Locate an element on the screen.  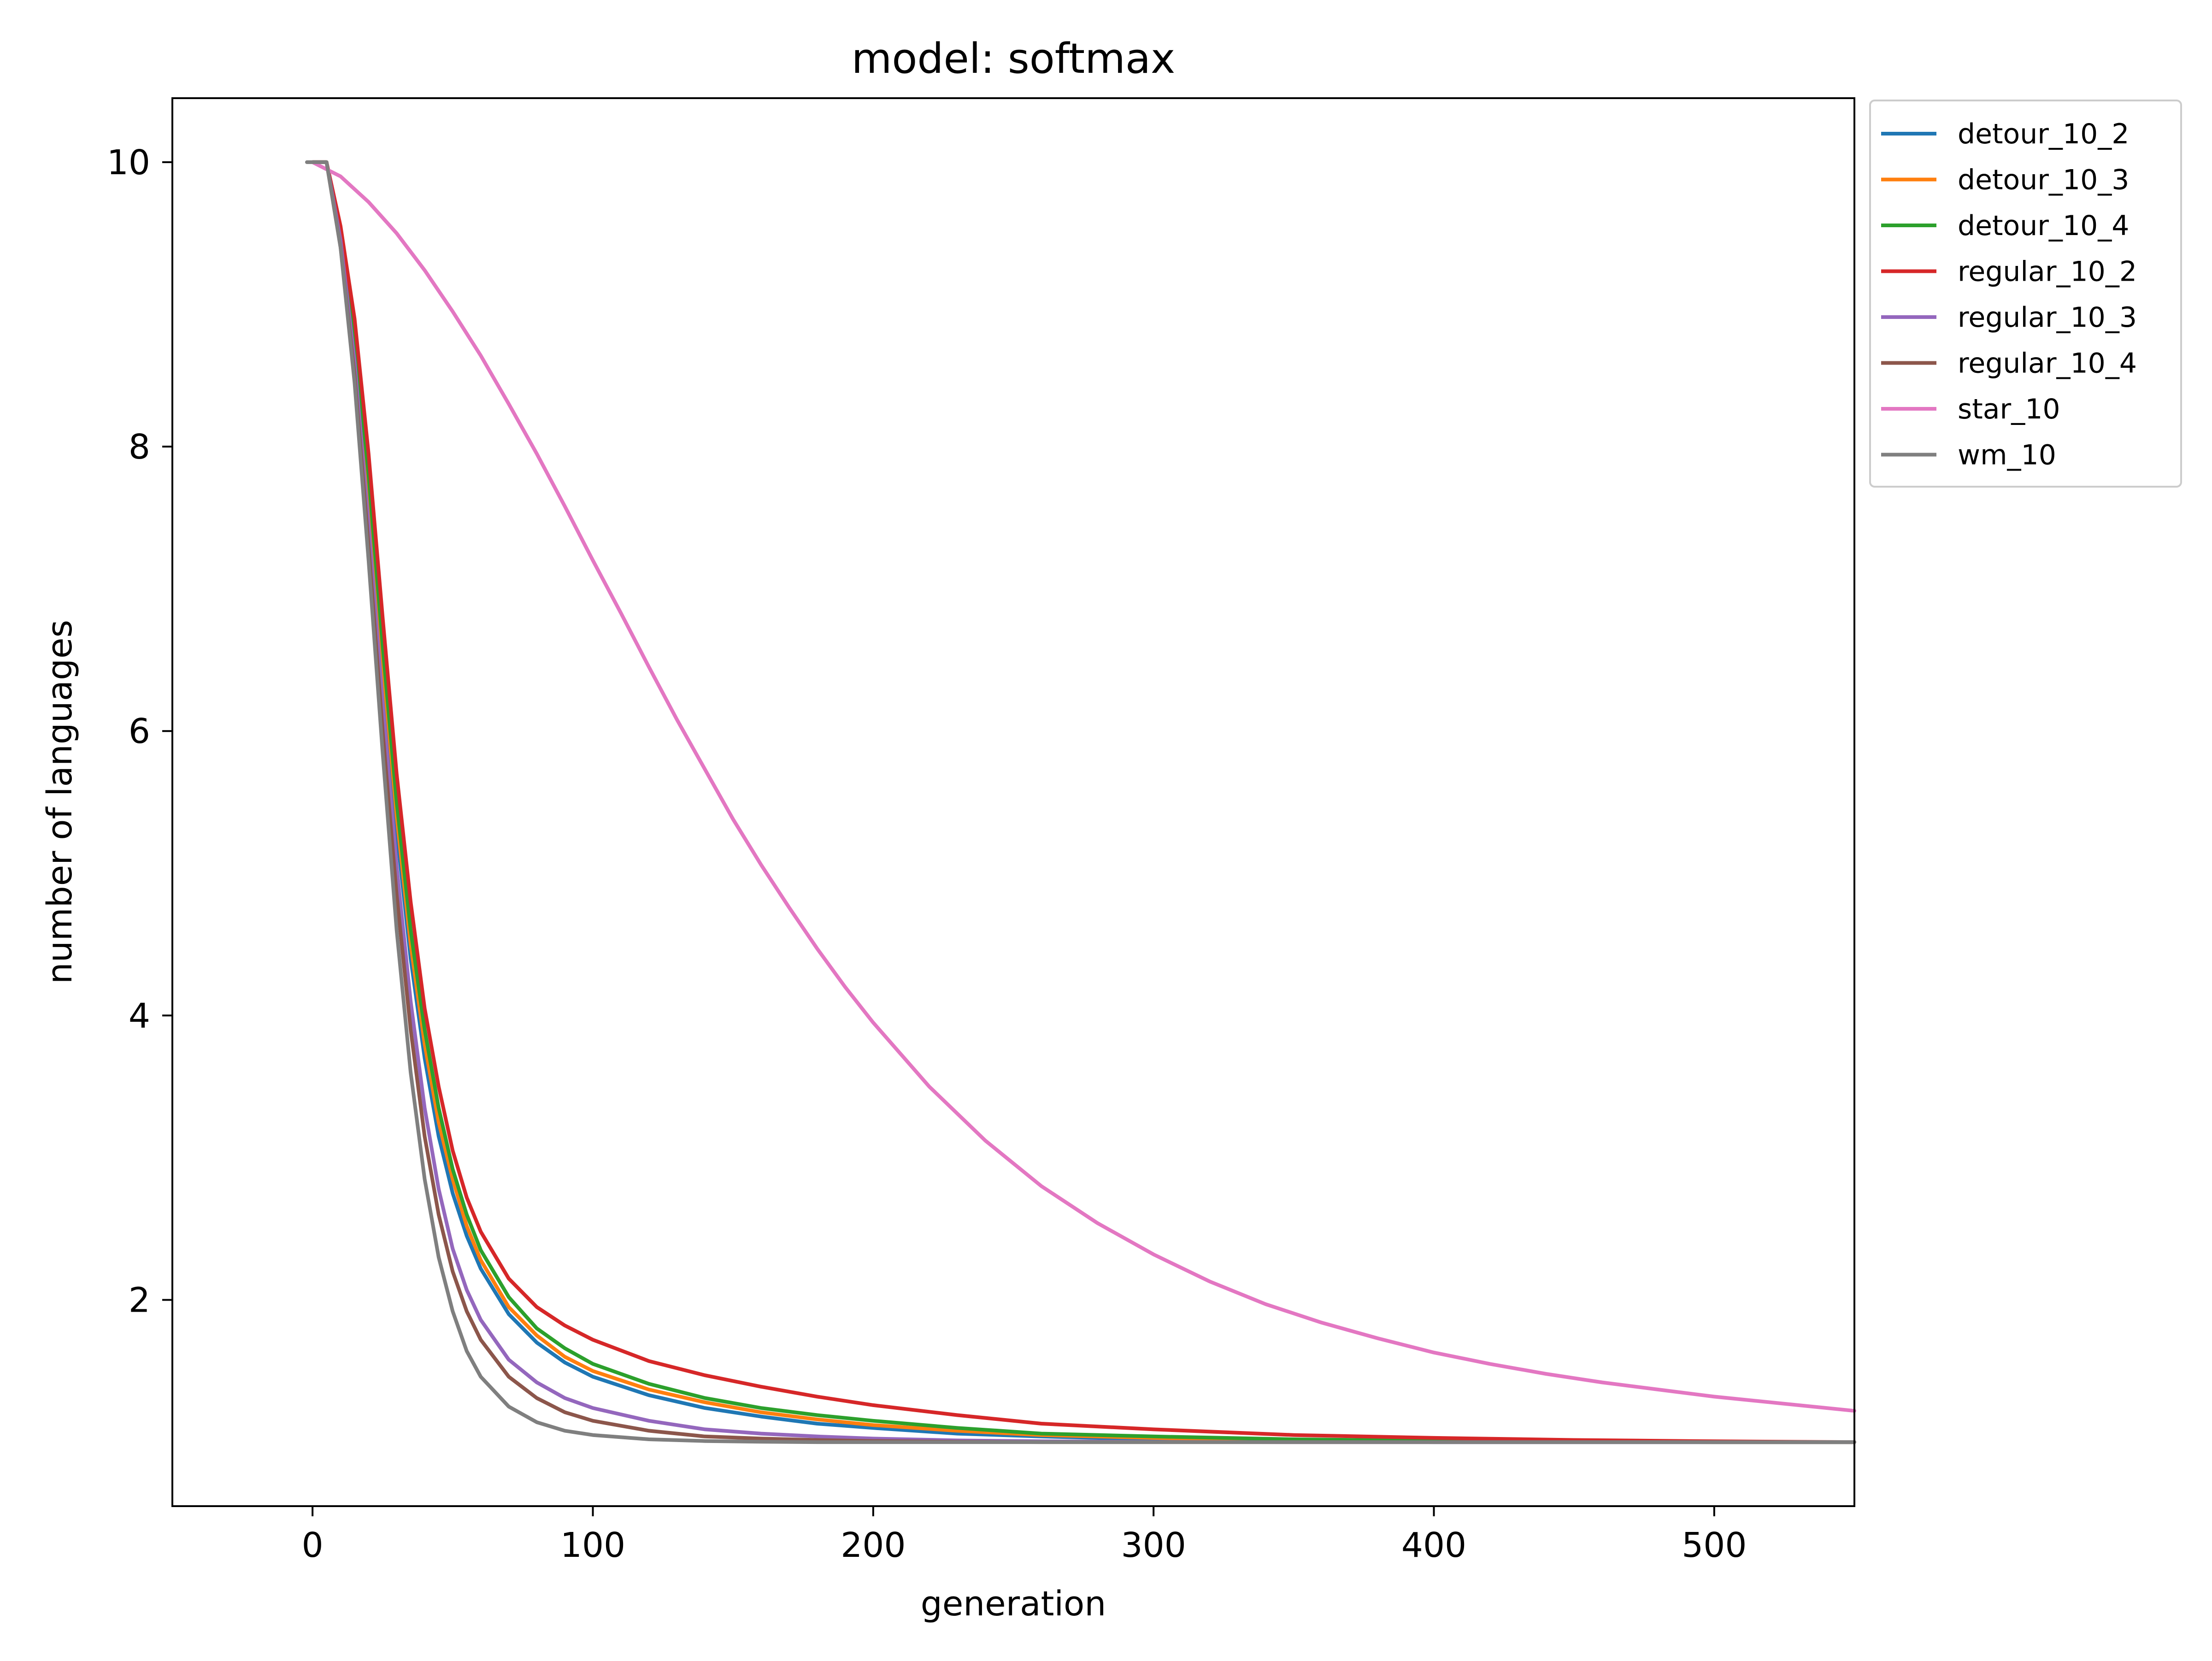
y-tick-label: 6 is located at coordinates (139, 731).